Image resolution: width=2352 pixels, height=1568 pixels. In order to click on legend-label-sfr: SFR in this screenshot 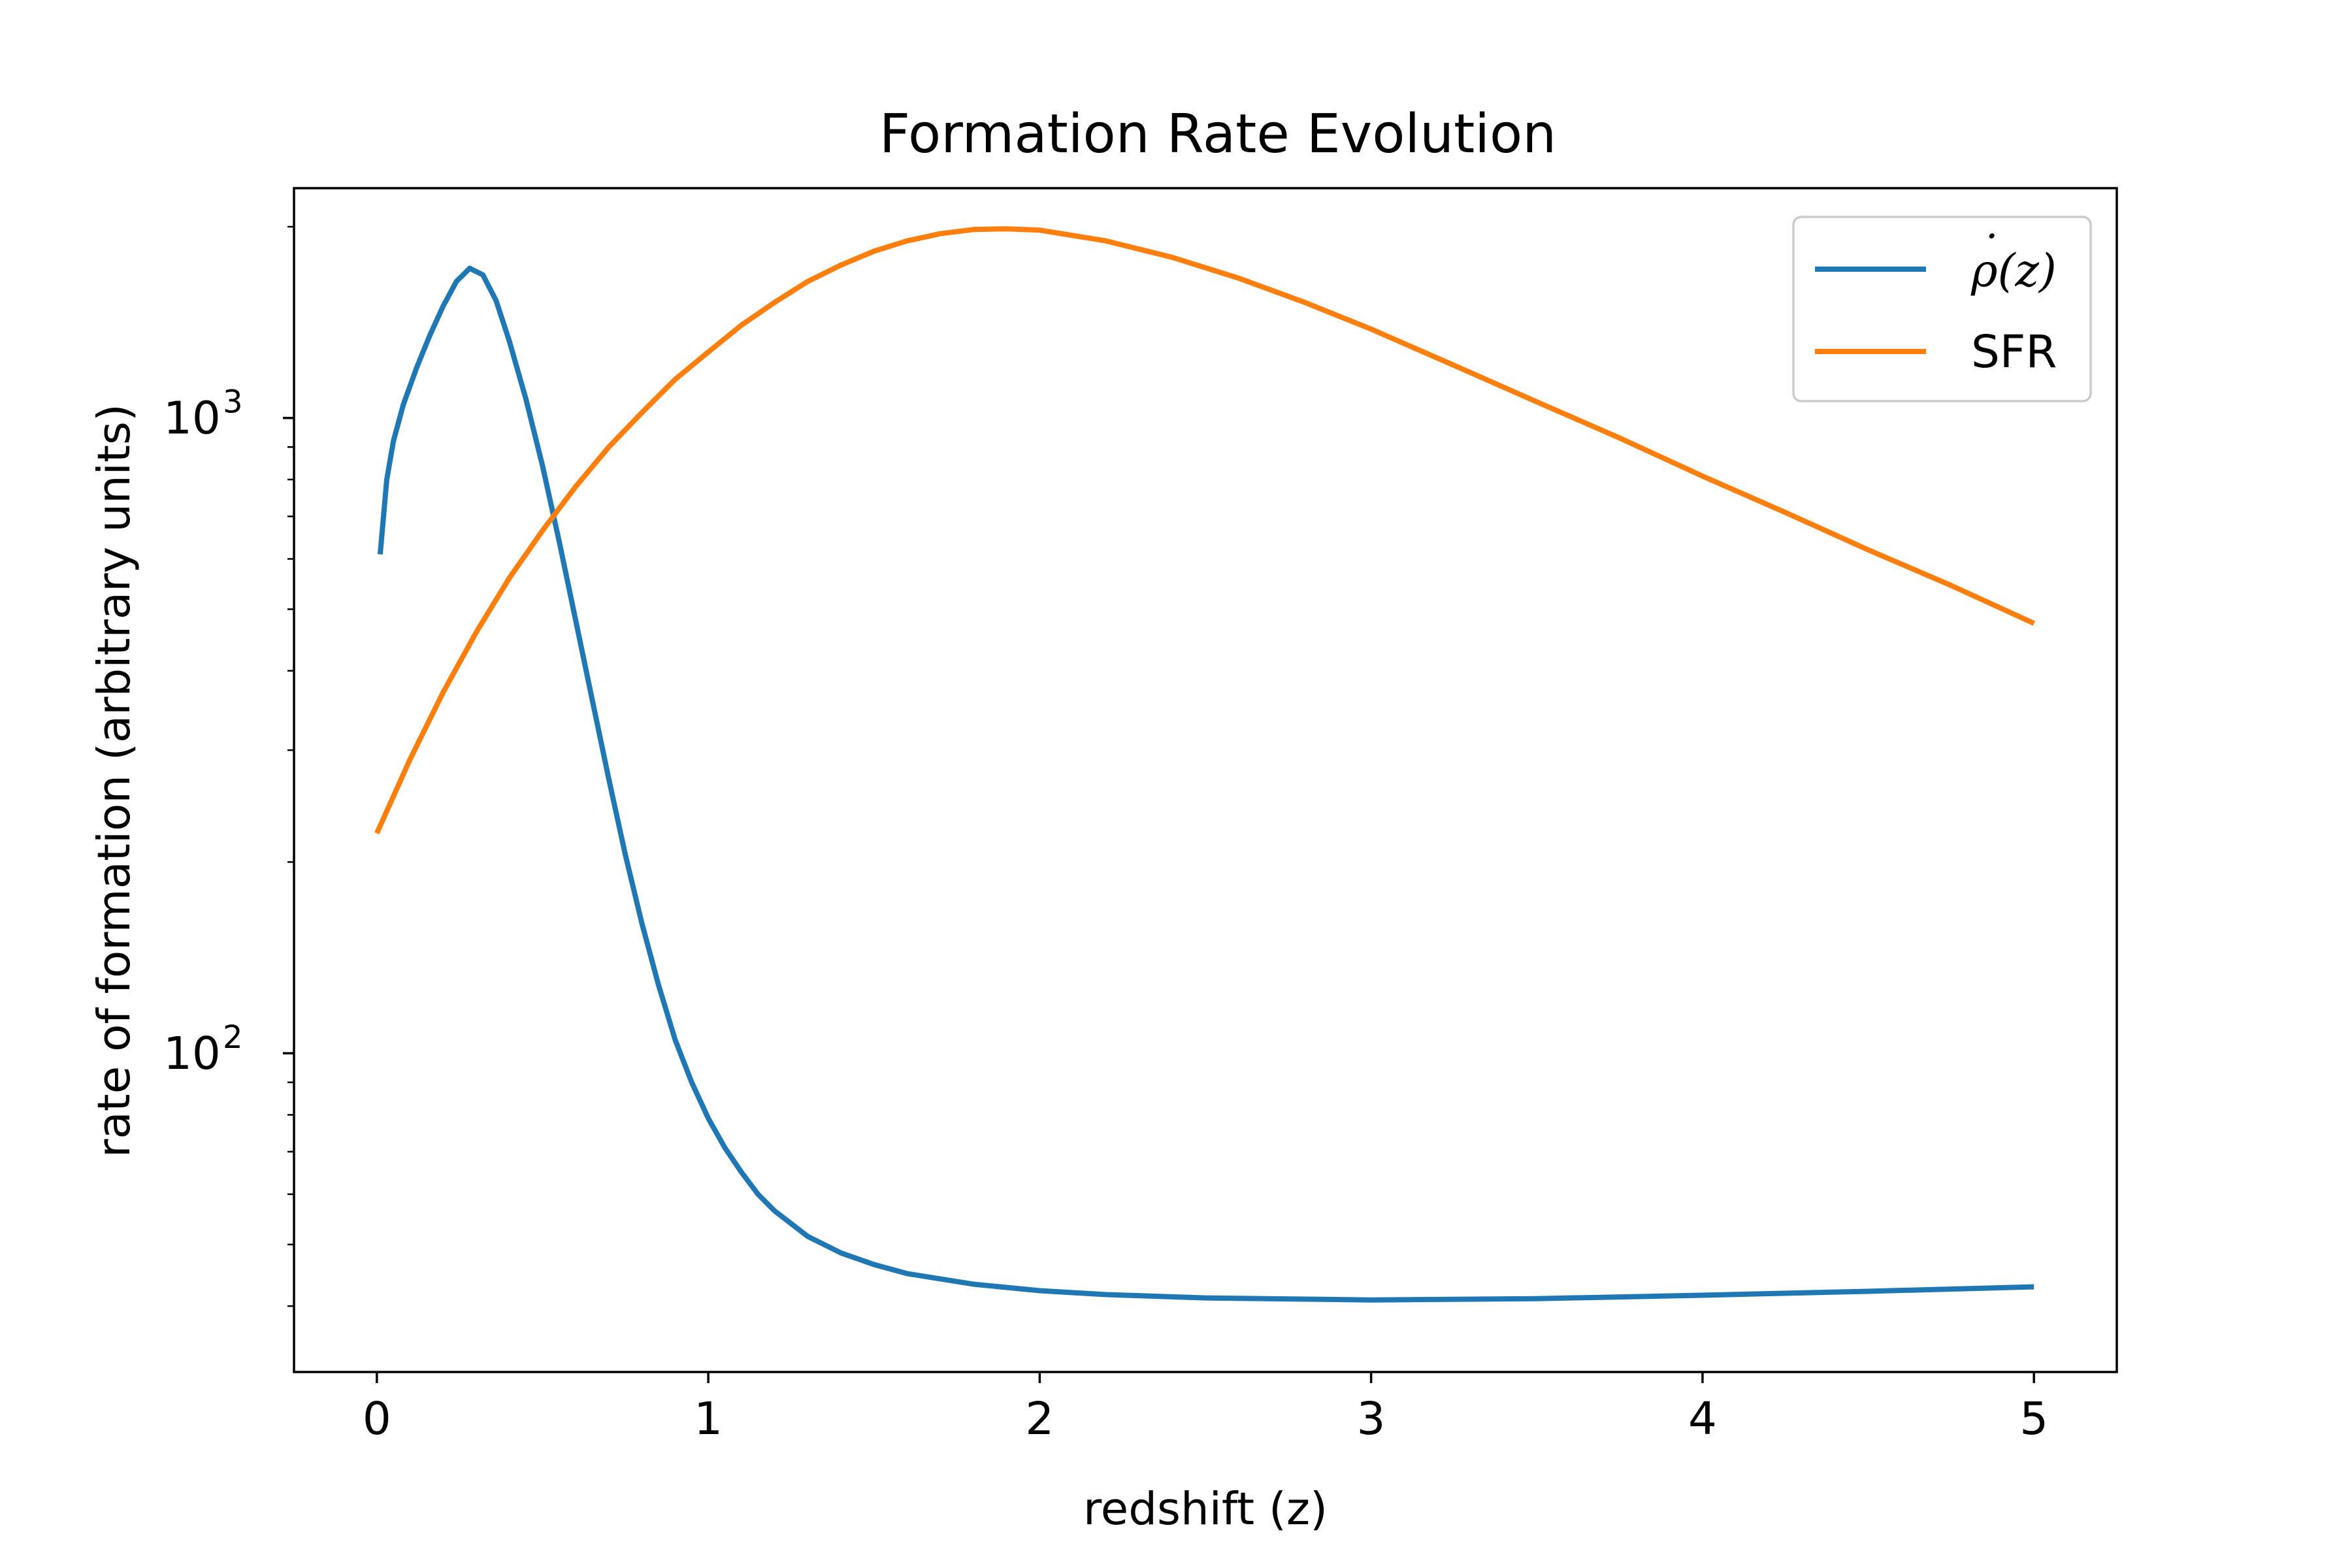, I will do `click(2014, 352)`.